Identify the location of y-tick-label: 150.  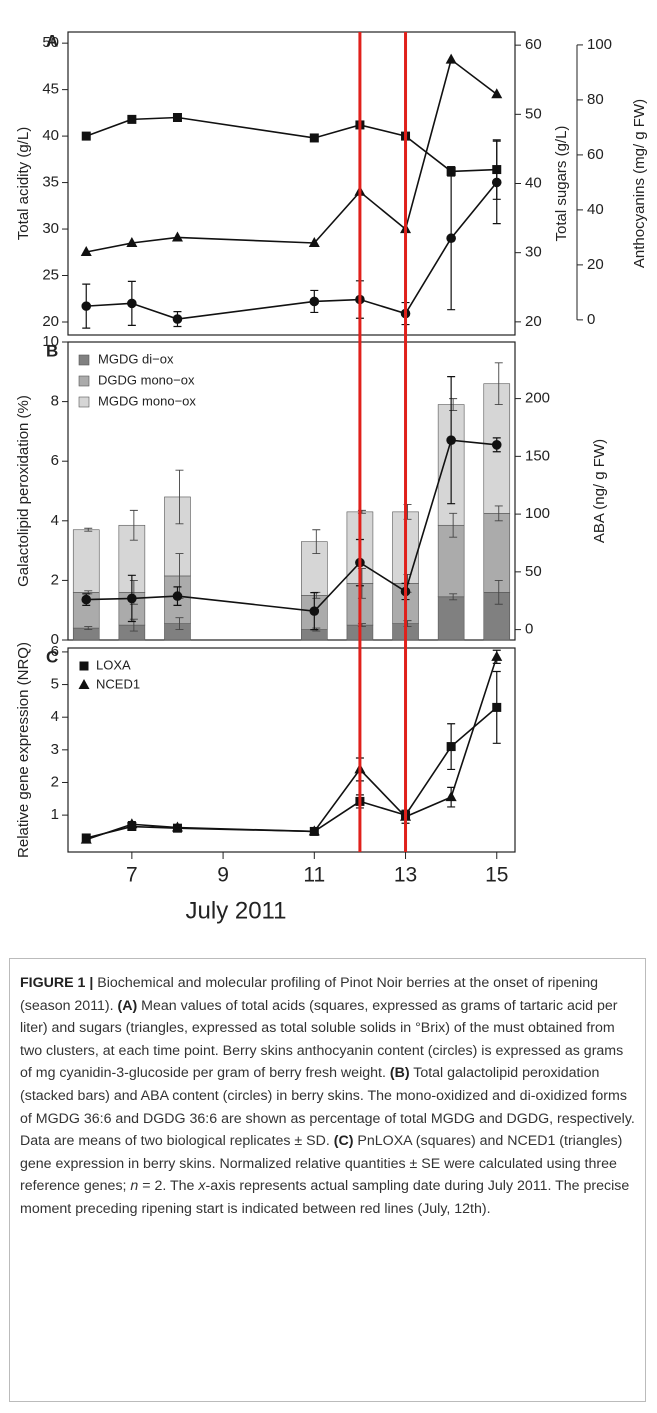
(537, 455).